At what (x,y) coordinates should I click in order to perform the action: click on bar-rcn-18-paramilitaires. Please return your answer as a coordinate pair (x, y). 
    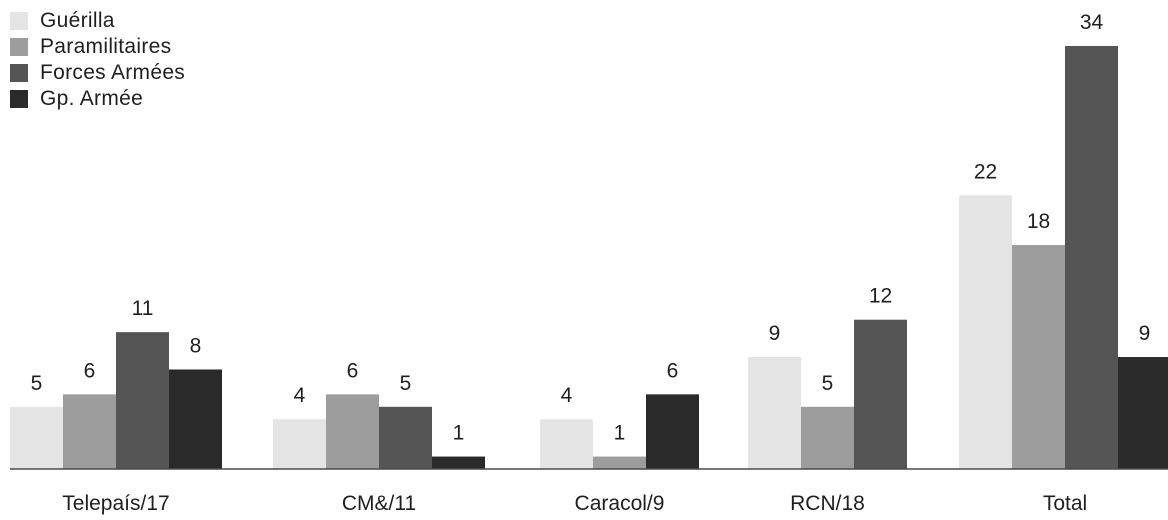
    Looking at the image, I should click on (827, 437).